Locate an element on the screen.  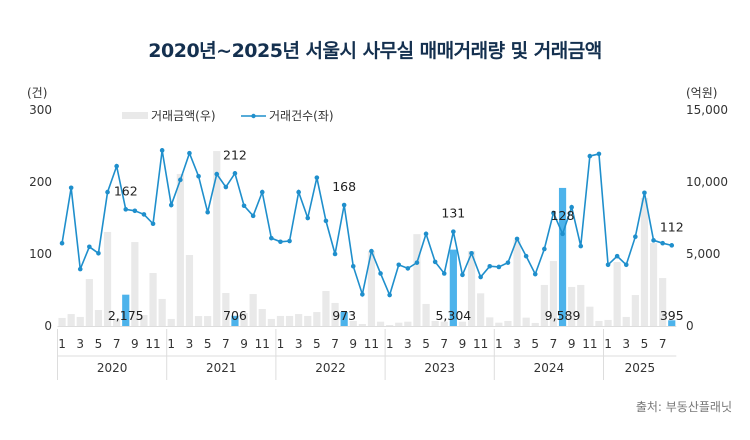
amount-label: 2,175 is located at coordinates (126, 315).